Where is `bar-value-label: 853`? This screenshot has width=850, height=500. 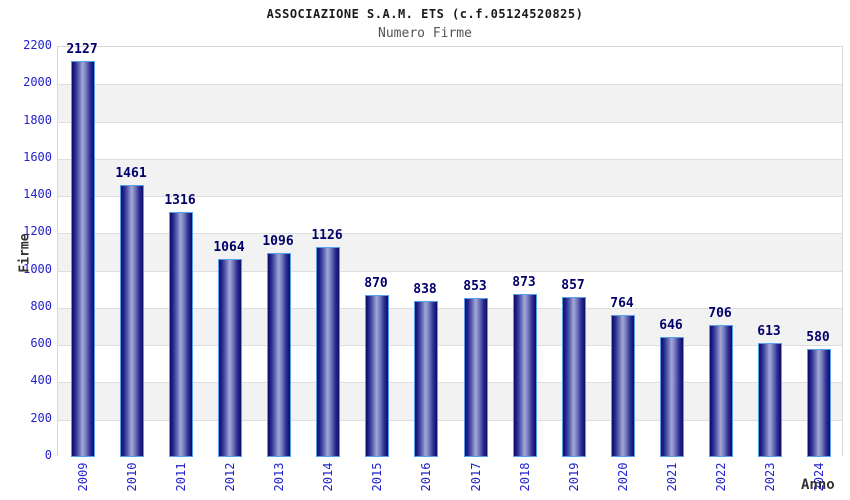
bar-value-label: 853 is located at coordinates (475, 286).